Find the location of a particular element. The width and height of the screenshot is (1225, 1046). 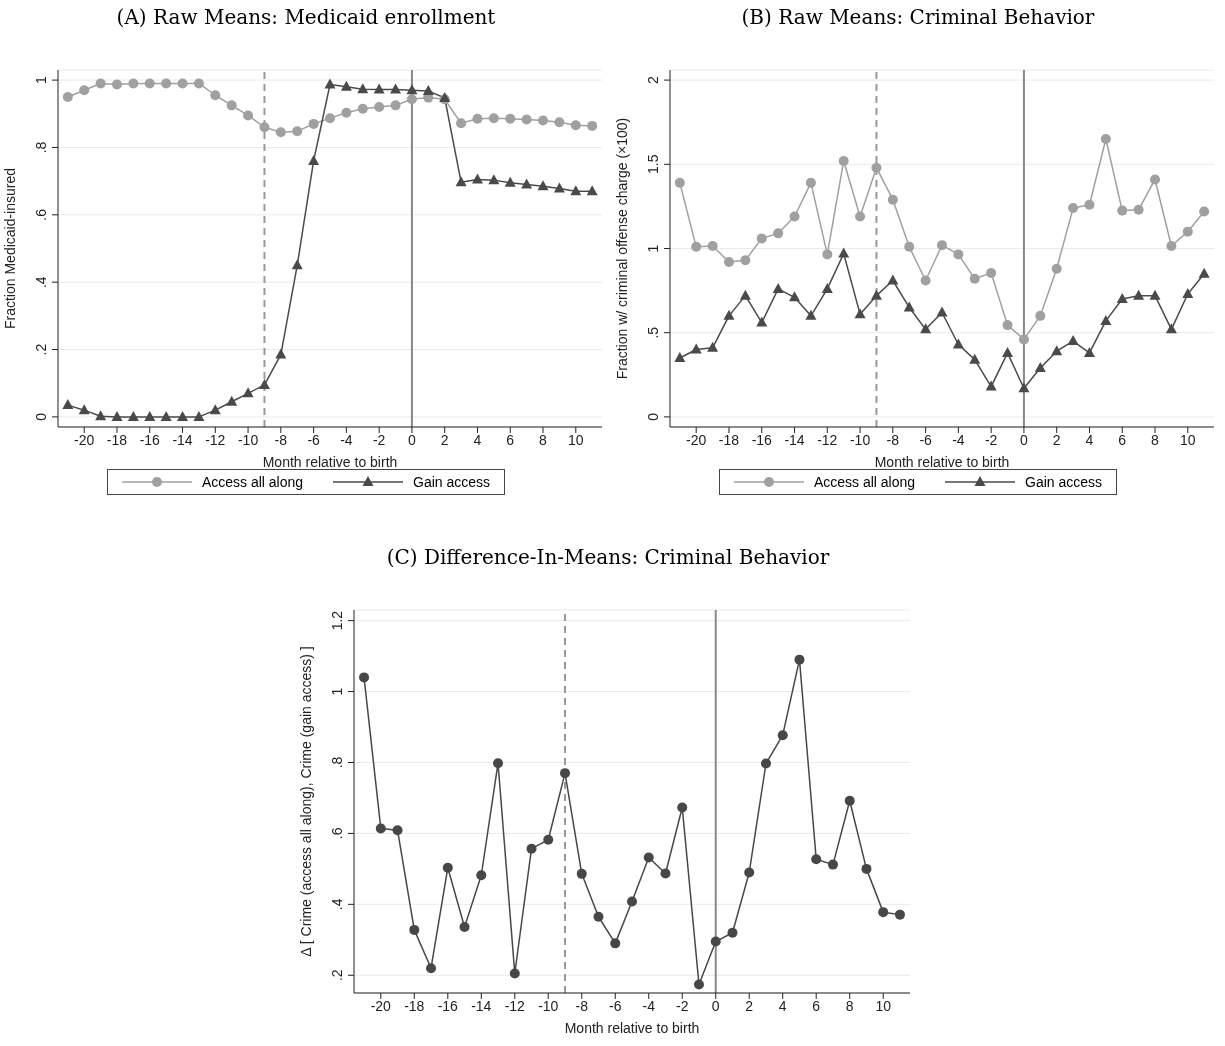

x-tick-label: 6 is located at coordinates (816, 1005).